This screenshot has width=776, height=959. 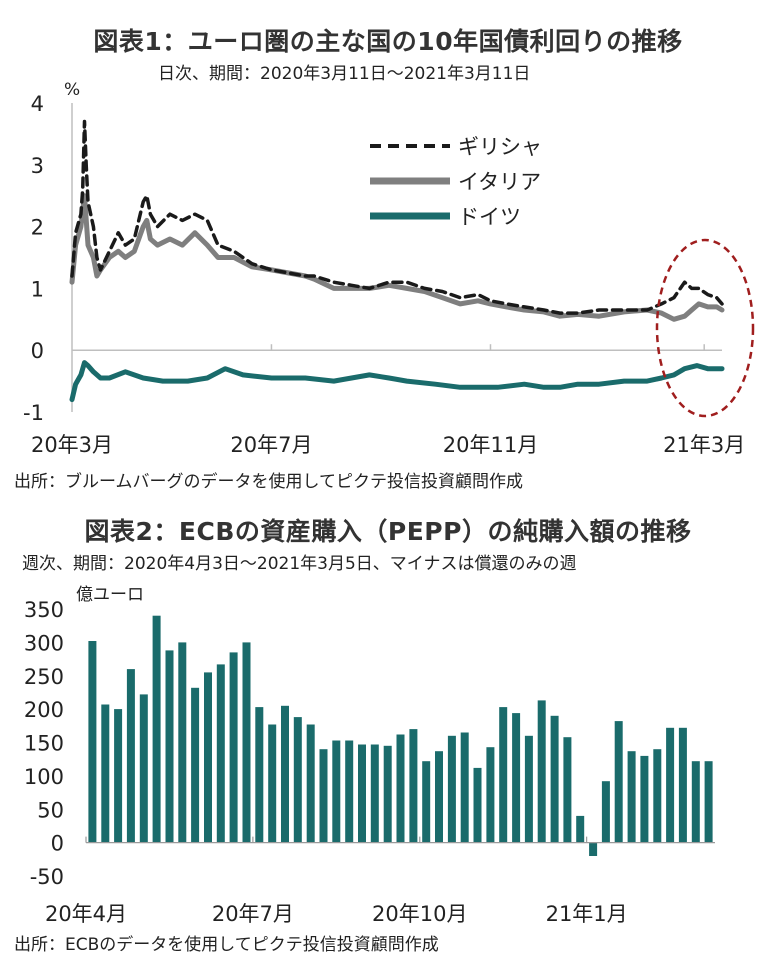 What do you see at coordinates (490, 445) in the screenshot?
I see `x-tick-label: 20年11月` at bounding box center [490, 445].